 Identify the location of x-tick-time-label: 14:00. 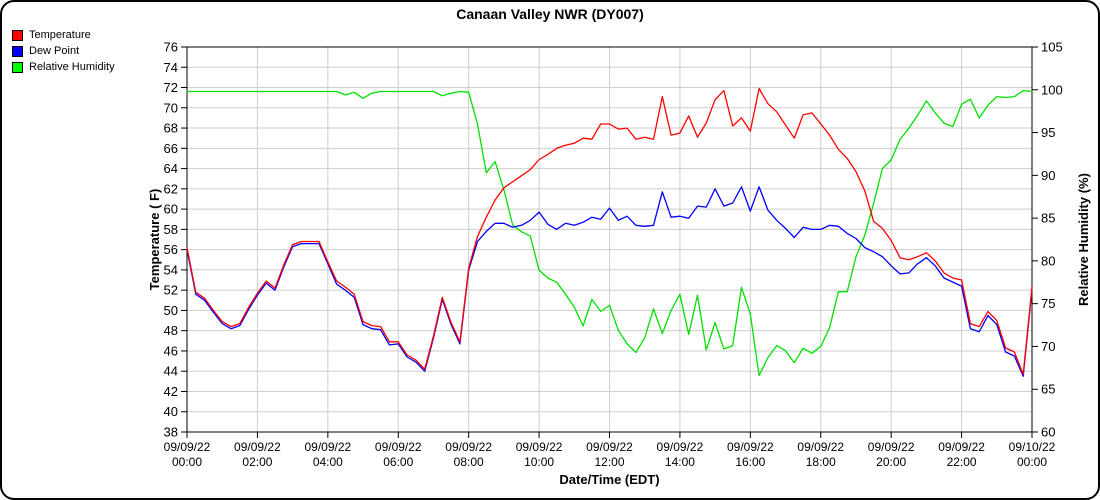
(680, 462).